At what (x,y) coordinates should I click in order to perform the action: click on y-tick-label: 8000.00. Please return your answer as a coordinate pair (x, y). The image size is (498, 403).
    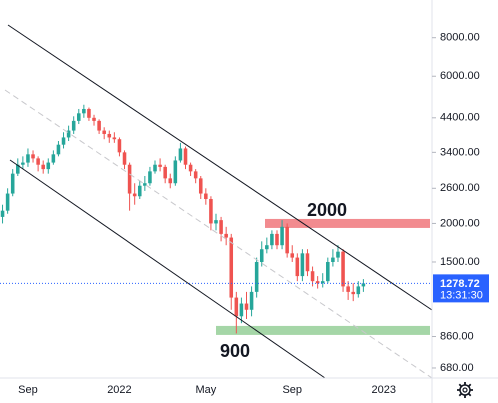
    Looking at the image, I should click on (460, 38).